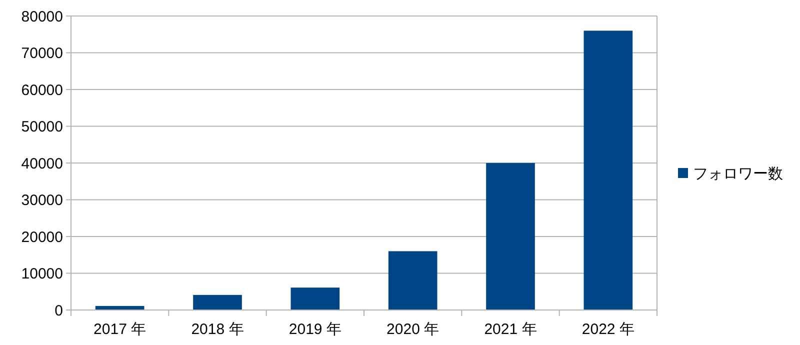 The height and width of the screenshot is (345, 800). What do you see at coordinates (42, 127) in the screenshot?
I see `y-tick-label: 50000` at bounding box center [42, 127].